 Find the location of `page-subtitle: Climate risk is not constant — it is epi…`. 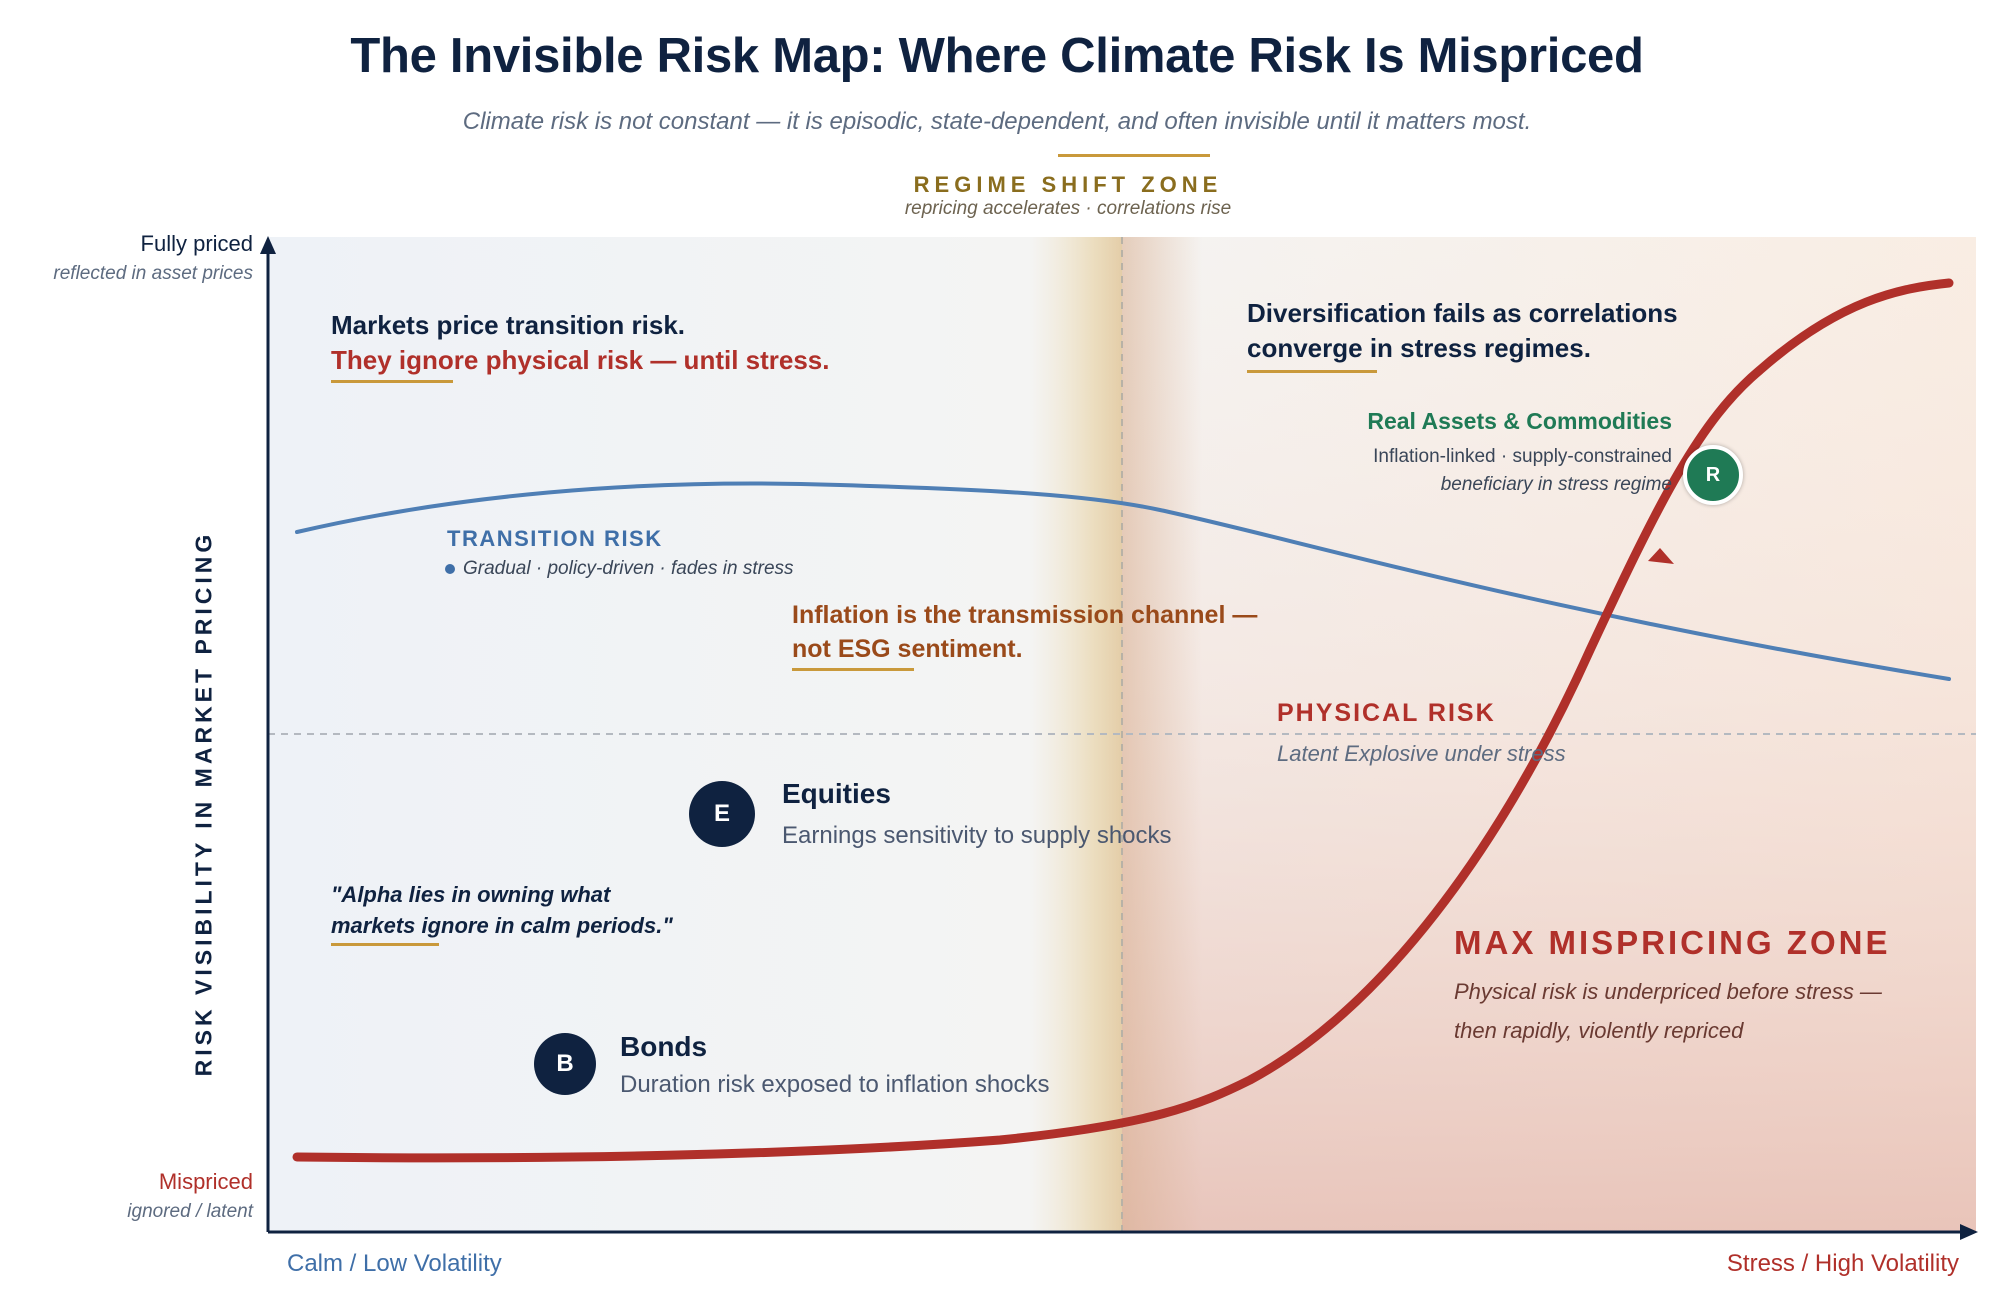

page-subtitle: Climate risk is not constant — it is epi… is located at coordinates (997, 121).